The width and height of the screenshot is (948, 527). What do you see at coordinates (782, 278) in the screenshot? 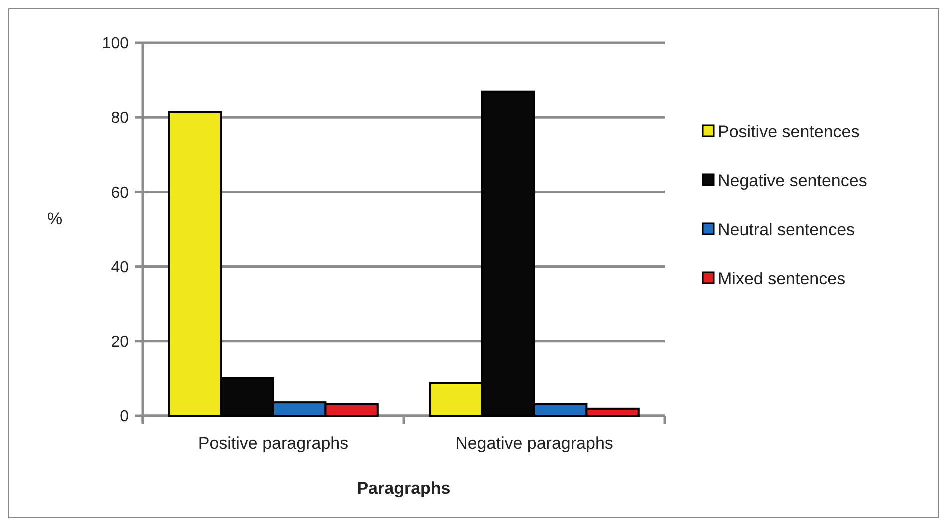
I see `legend-label: Mixed sentences` at bounding box center [782, 278].